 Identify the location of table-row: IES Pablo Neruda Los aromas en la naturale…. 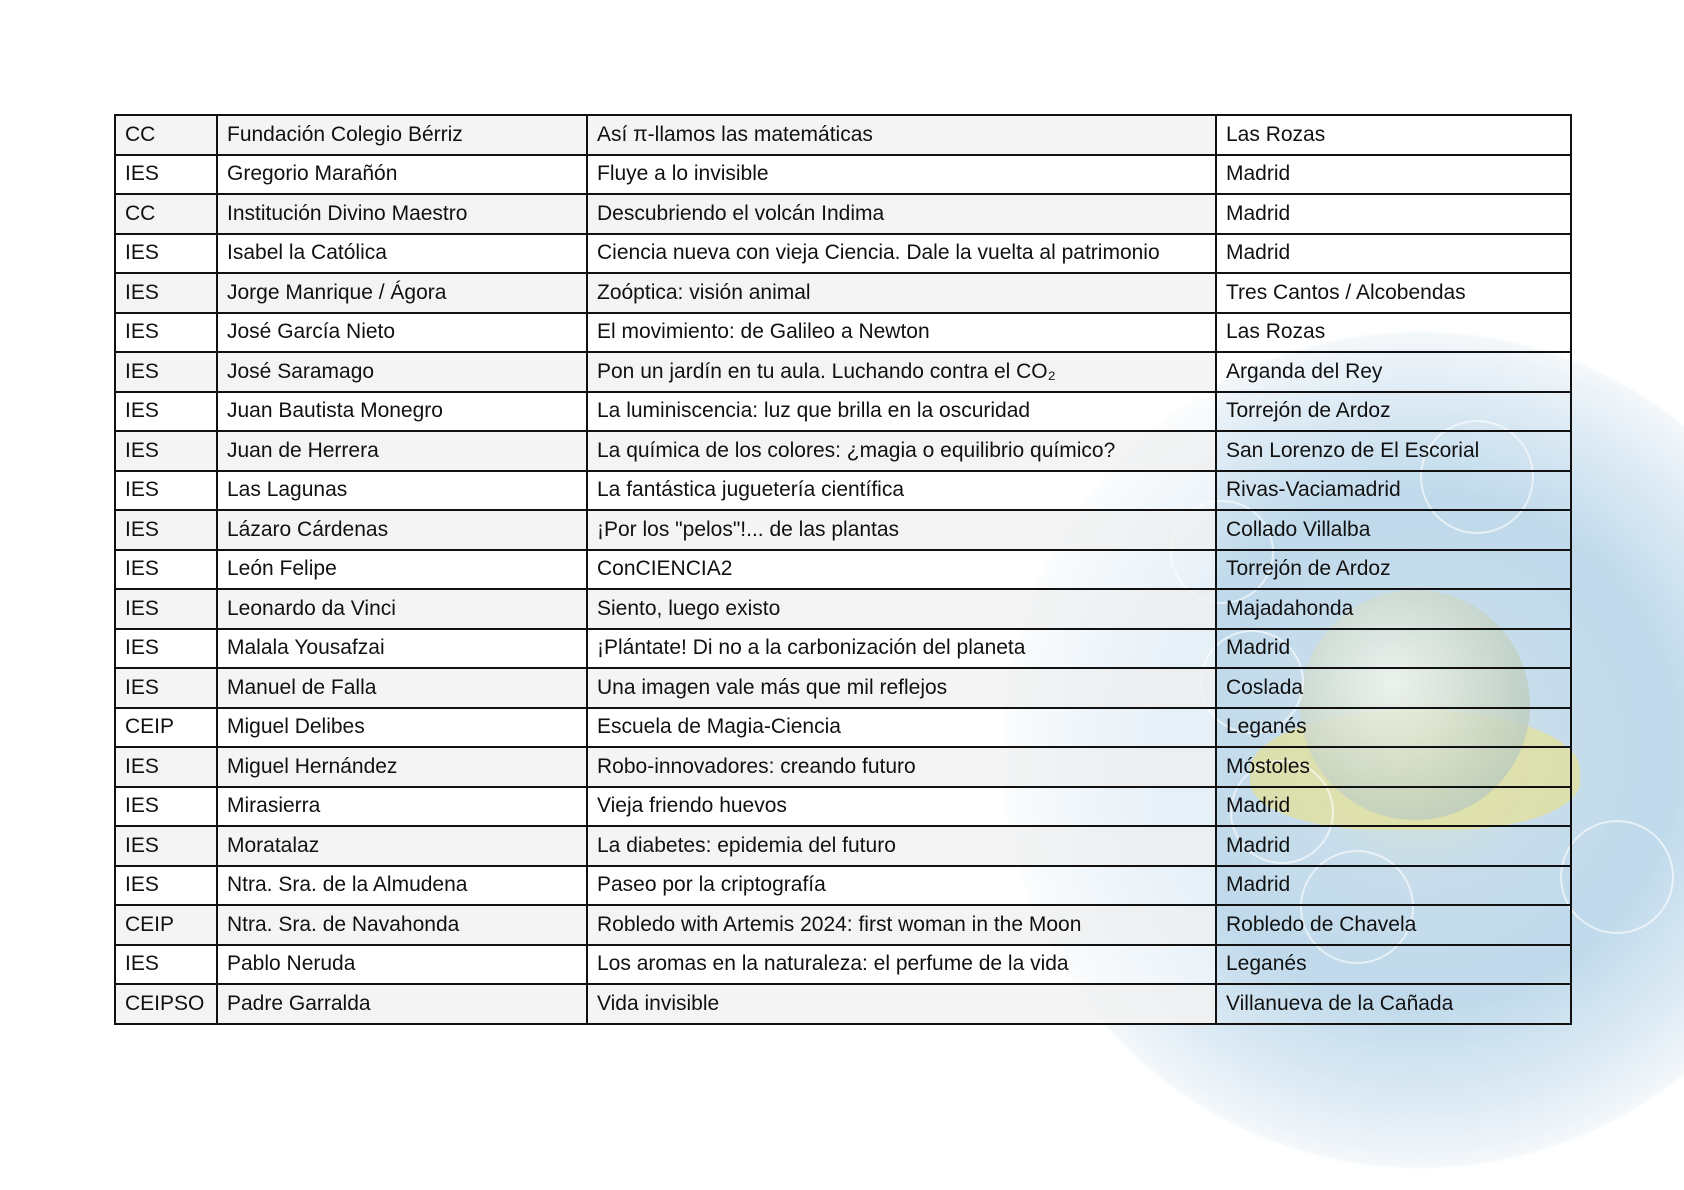
(843, 964).